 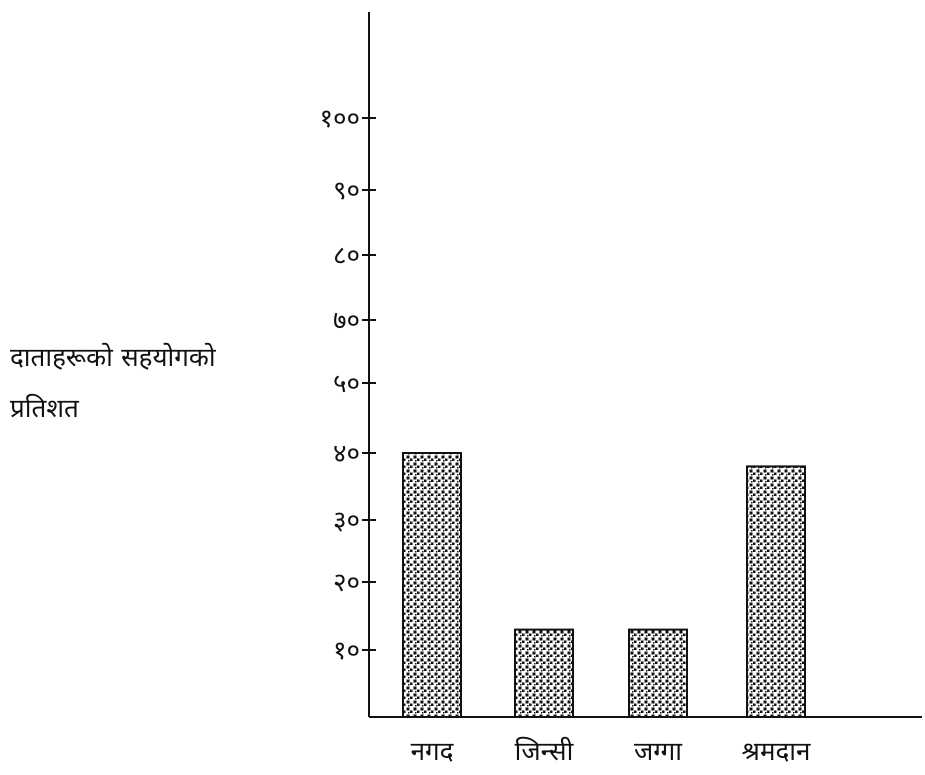 I want to click on y-axis-label-line-1: दाताहरूको सहयोगको, so click(x=113, y=357).